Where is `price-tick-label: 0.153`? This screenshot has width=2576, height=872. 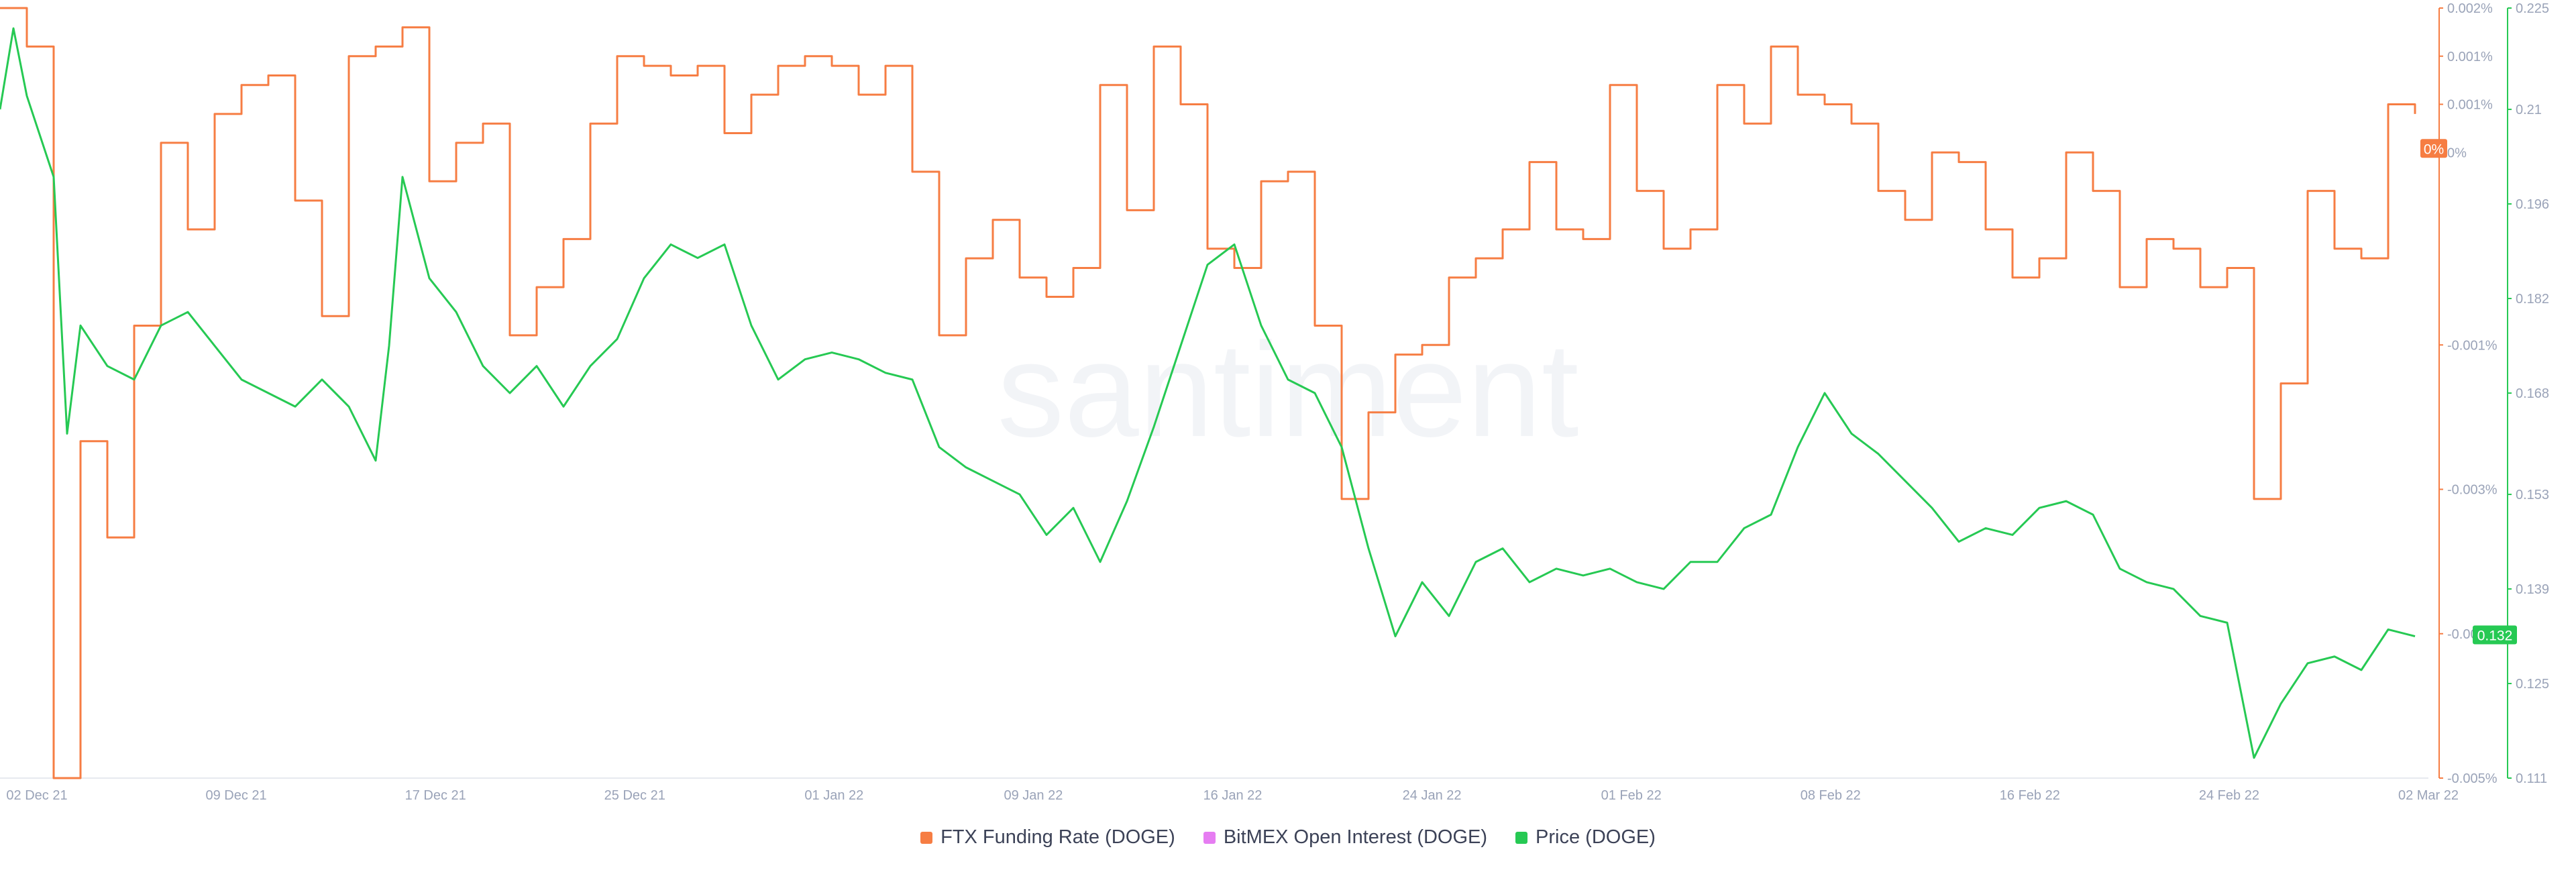
price-tick-label: 0.153 is located at coordinates (2532, 495).